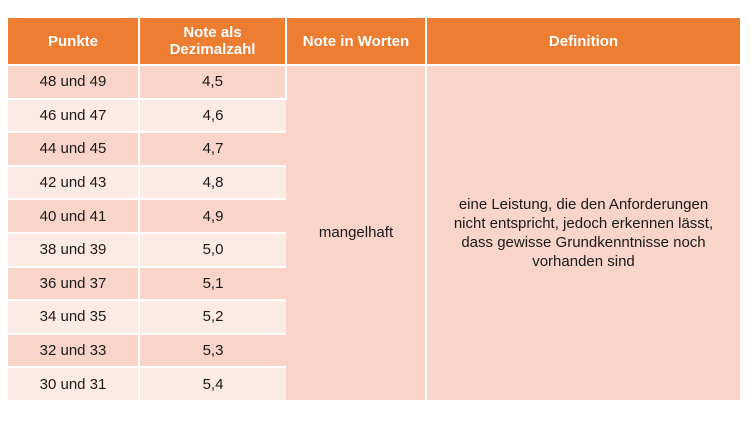 This screenshot has width=750, height=422. What do you see at coordinates (74, 149) in the screenshot?
I see `points-cell: 44 und 45` at bounding box center [74, 149].